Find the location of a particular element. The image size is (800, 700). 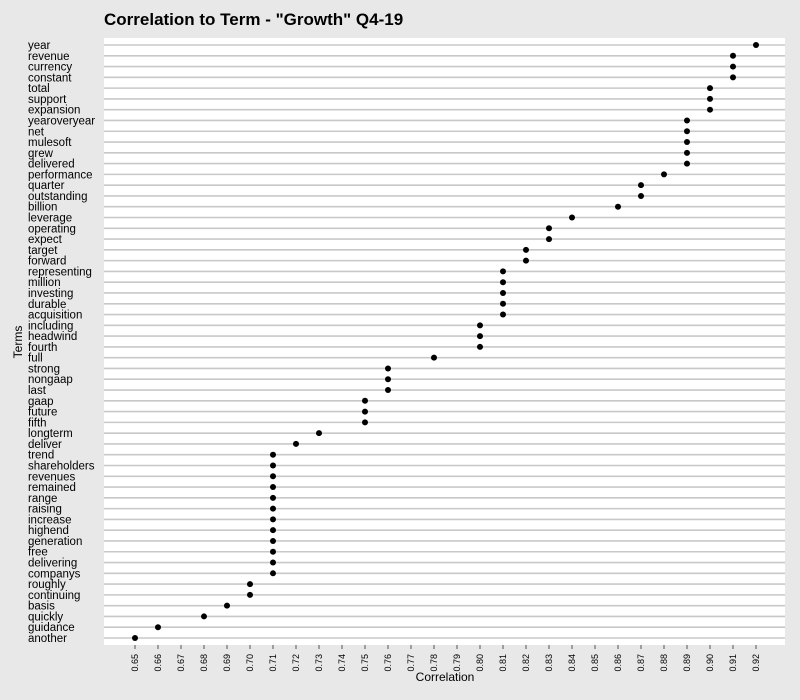

y-tick-label-outstanding: outstanding is located at coordinates (57, 197).